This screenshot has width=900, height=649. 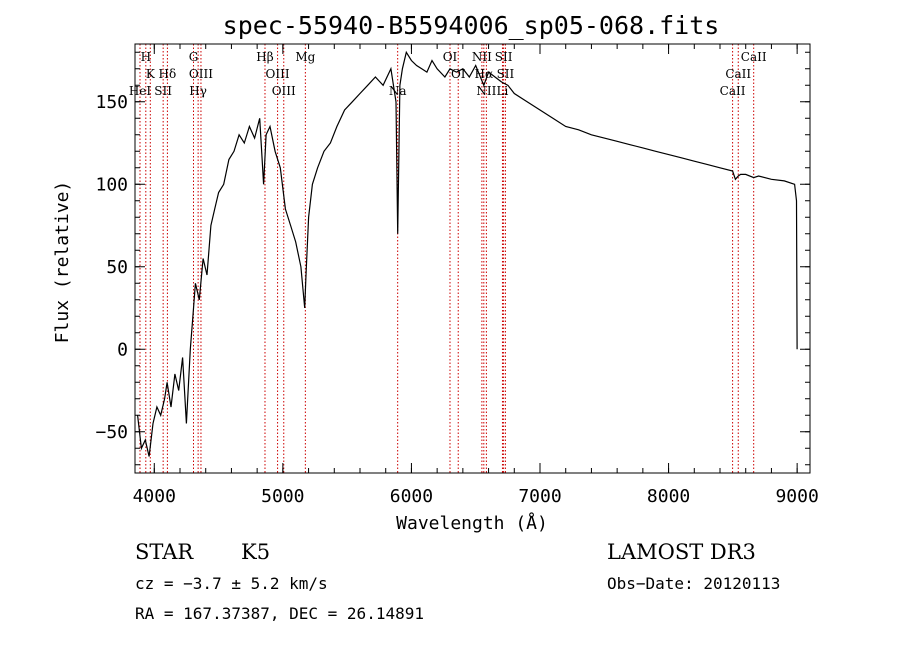 What do you see at coordinates (398, 91) in the screenshot?
I see `spectral-line-label: Na` at bounding box center [398, 91].